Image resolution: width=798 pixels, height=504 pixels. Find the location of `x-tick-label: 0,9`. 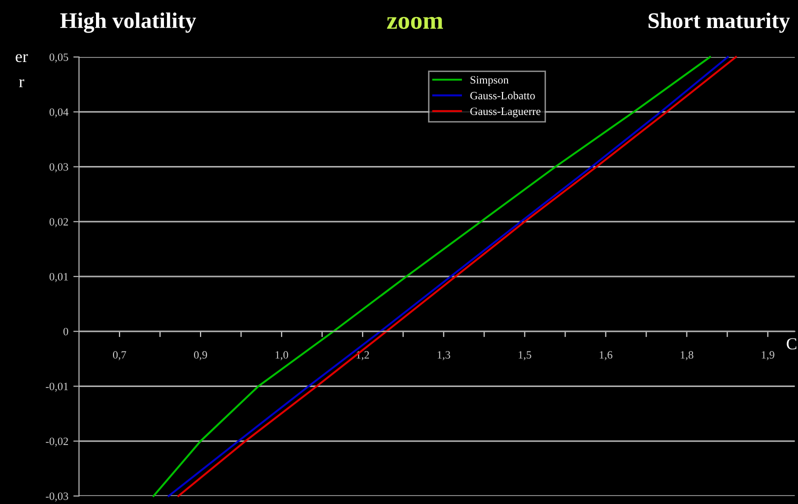

x-tick-label: 0,9 is located at coordinates (201, 355).